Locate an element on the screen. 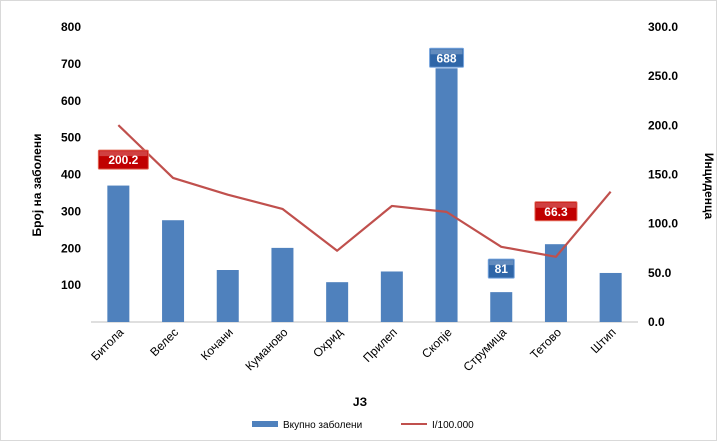 The height and width of the screenshot is (442, 717). category-label: Кочани is located at coordinates (217, 344).